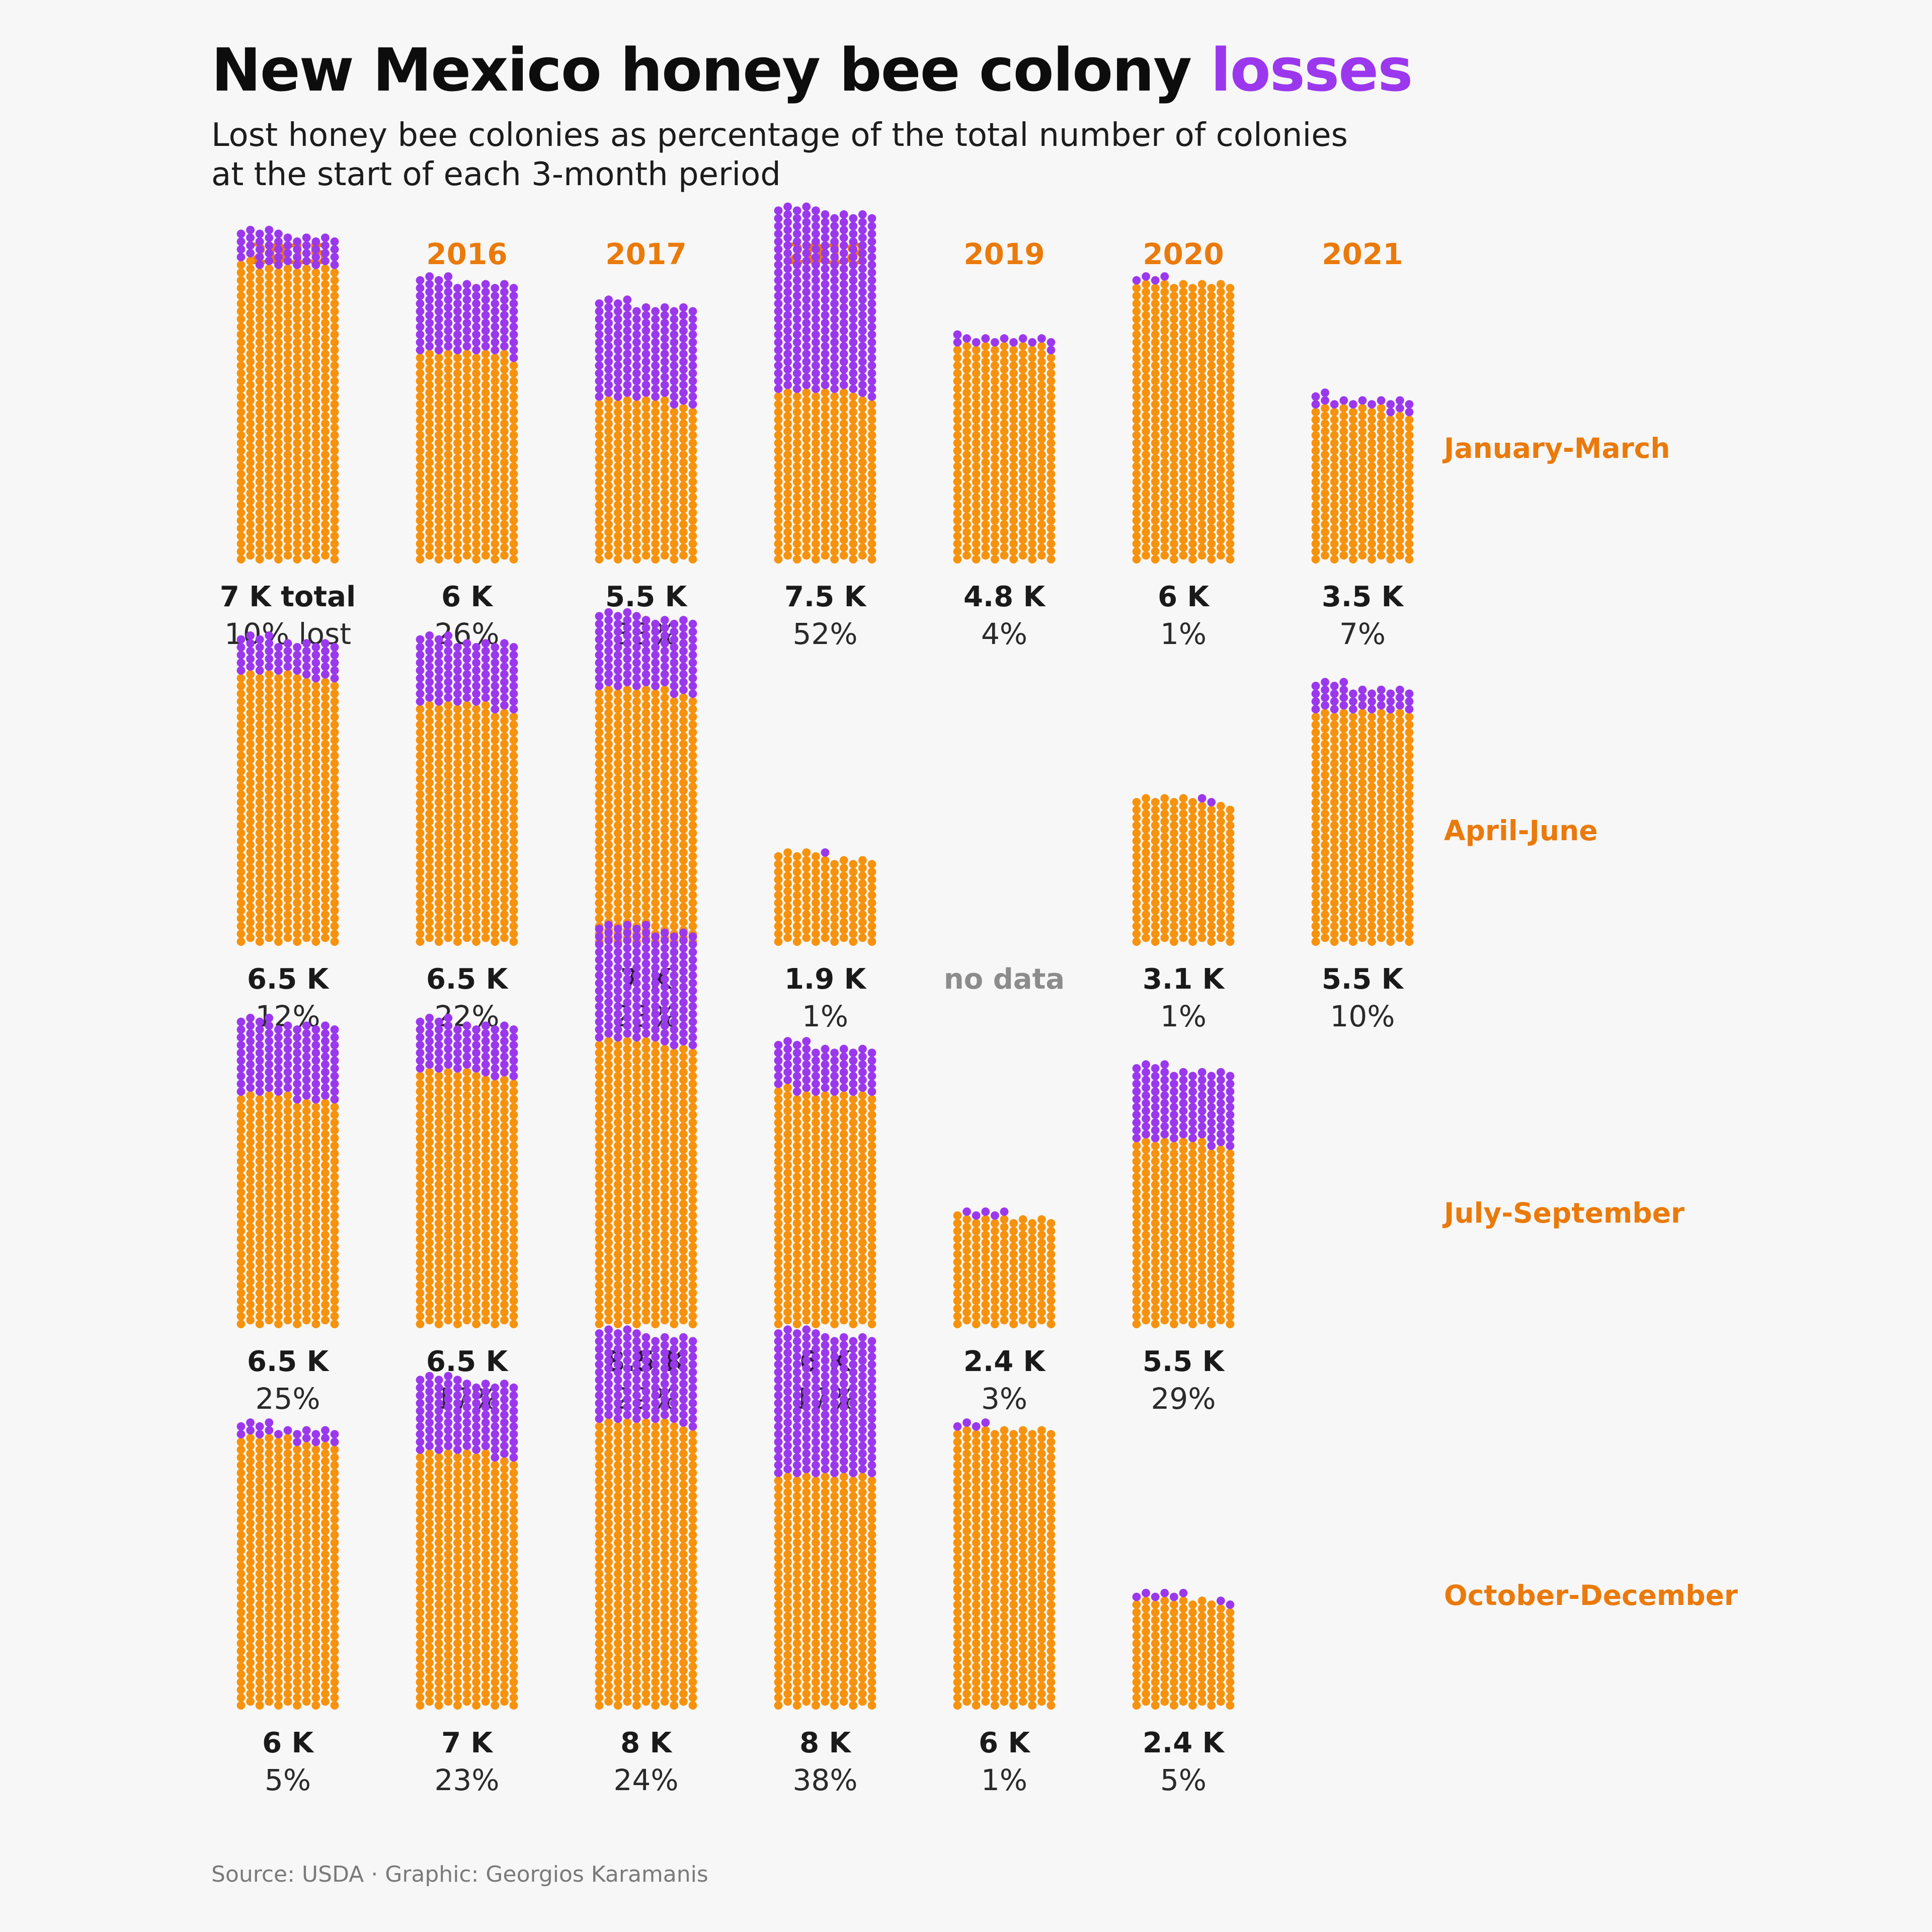 This screenshot has height=1932, width=1932. Describe the element at coordinates (1362, 812) in the screenshot. I see `waffle-2021-april-june` at that location.